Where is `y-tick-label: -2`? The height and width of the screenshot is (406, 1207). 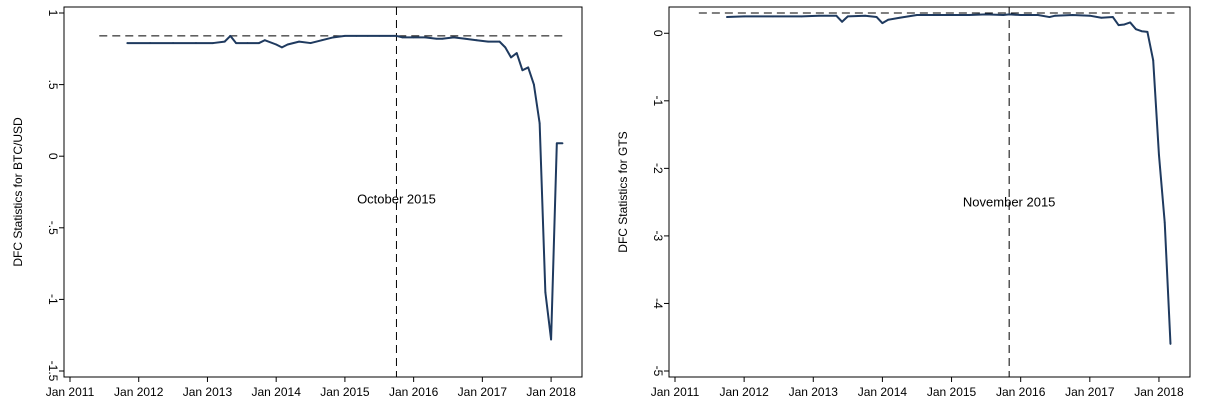 y-tick-label: -2 is located at coordinates (658, 168).